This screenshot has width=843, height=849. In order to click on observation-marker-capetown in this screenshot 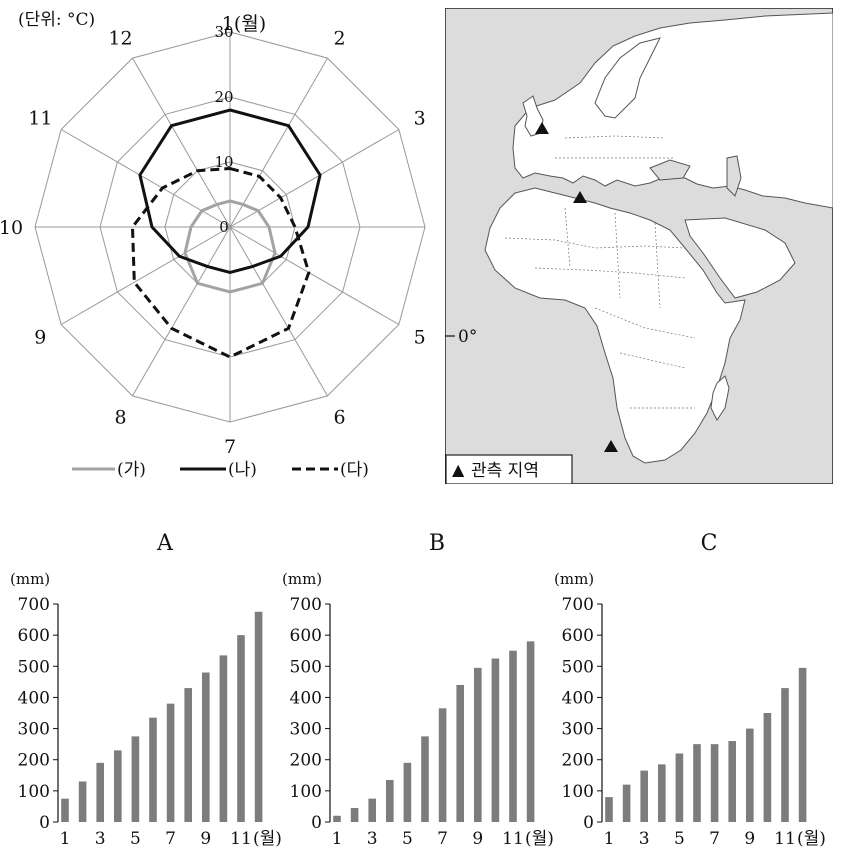, I will do `click(611, 446)`.